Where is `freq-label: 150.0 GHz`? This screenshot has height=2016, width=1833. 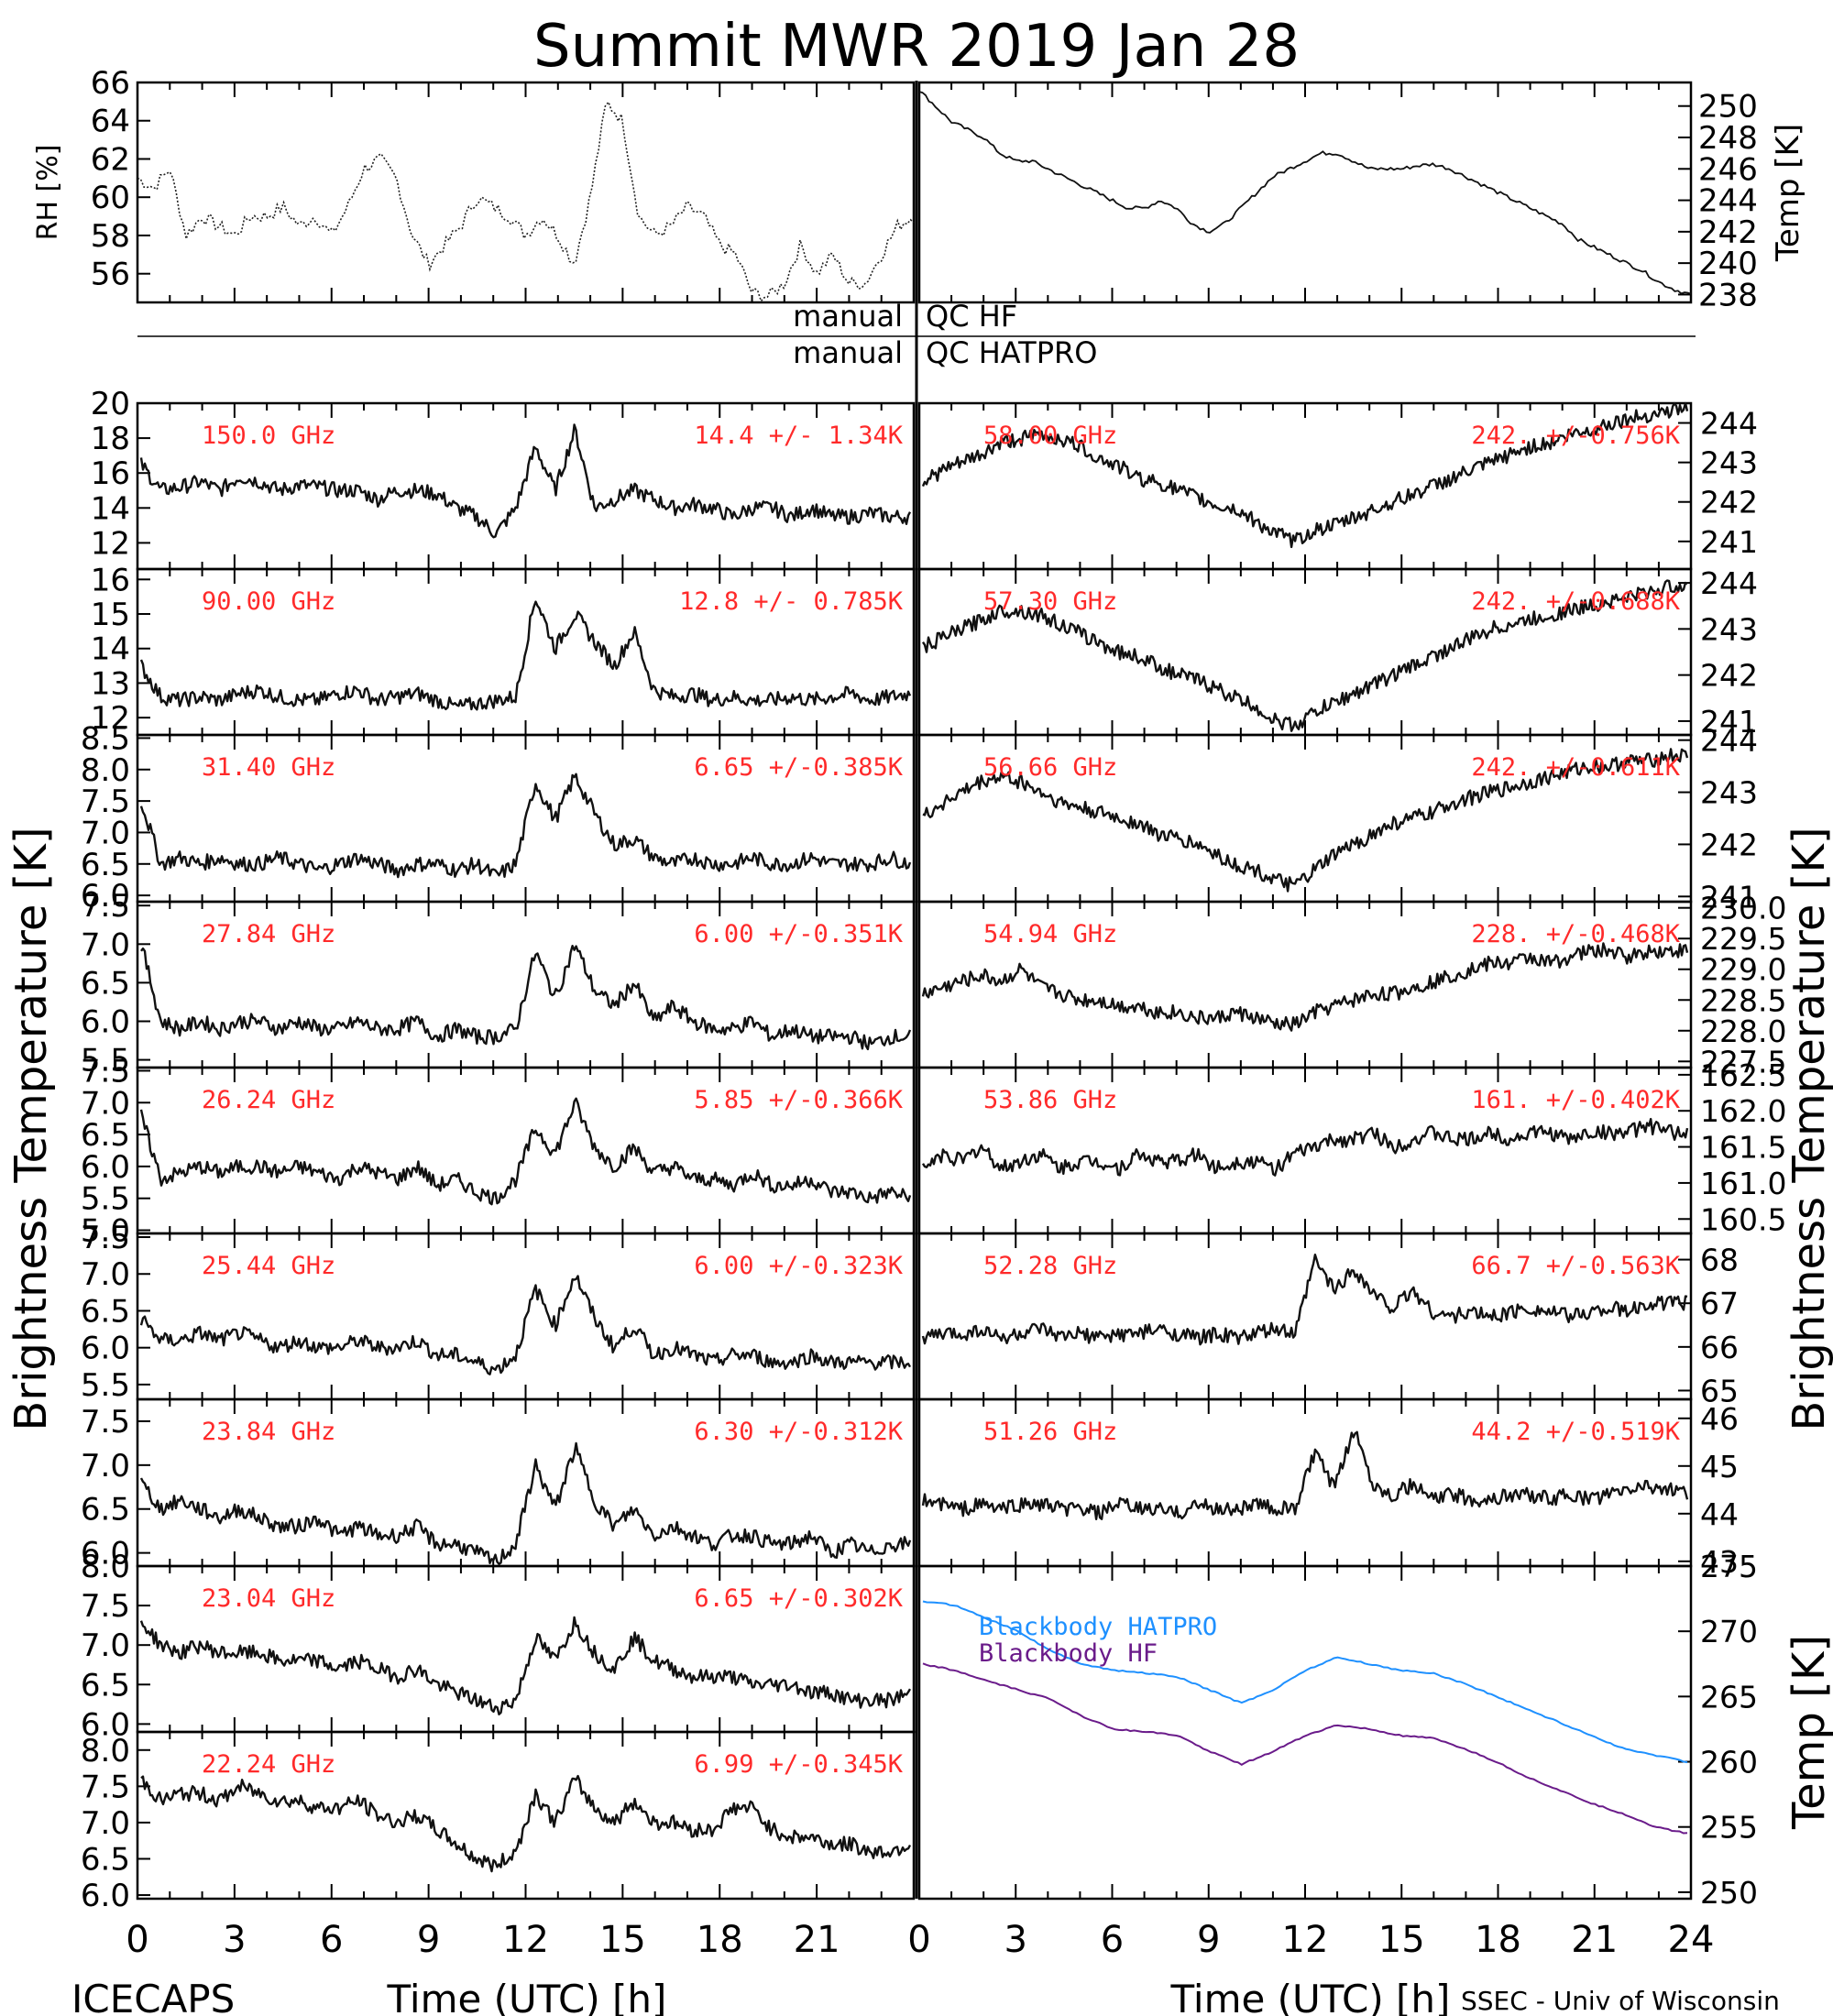 freq-label: 150.0 GHz is located at coordinates (268, 436).